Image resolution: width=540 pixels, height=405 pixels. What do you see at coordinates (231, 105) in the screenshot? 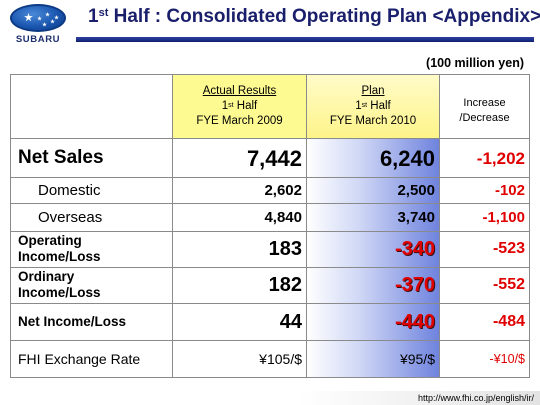
I see `actual-half-ordinal: st` at bounding box center [231, 105].